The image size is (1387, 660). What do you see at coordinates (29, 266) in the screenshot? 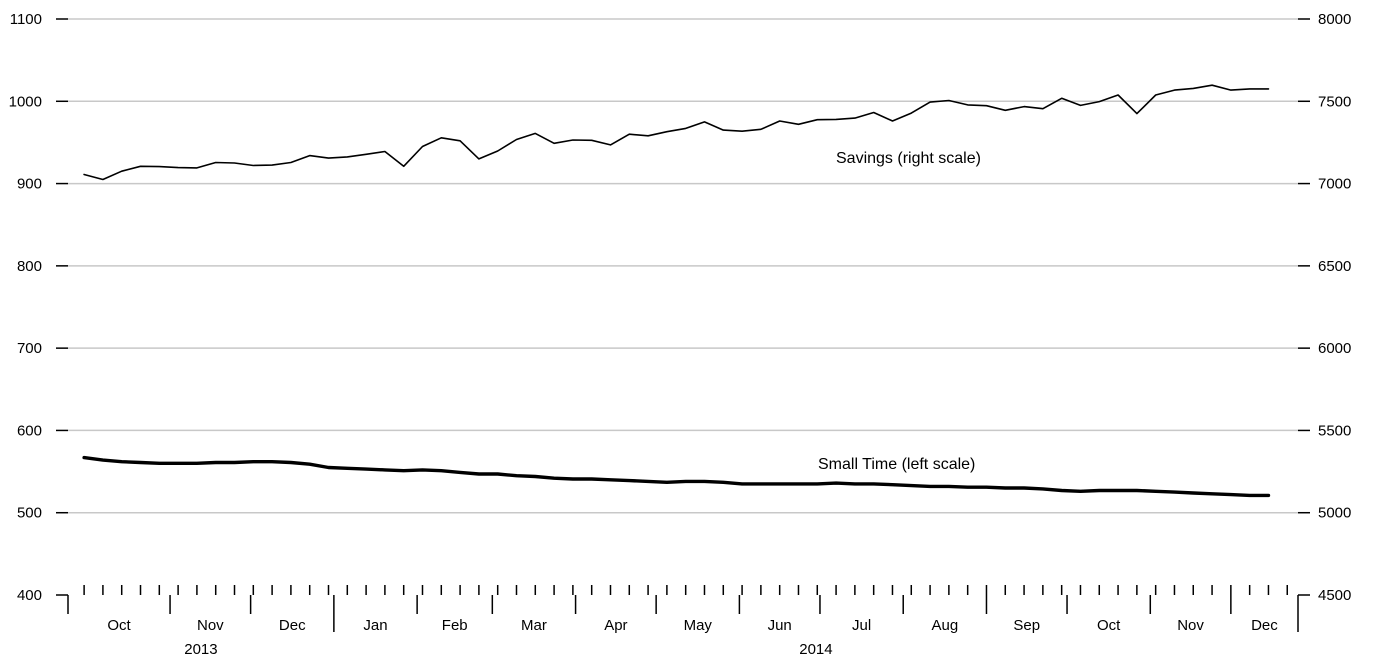
I see `y-left-tick-label: 800` at bounding box center [29, 266].